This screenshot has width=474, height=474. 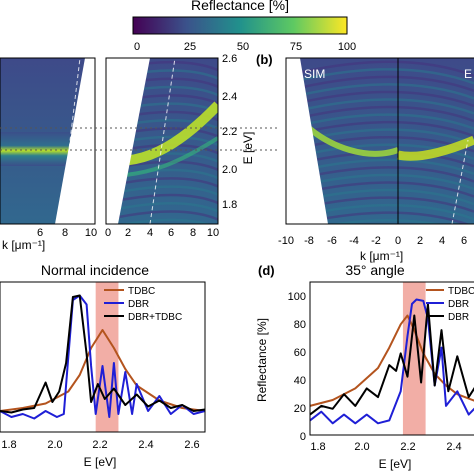 I want to click on legend-label: TDBC, so click(x=141, y=291).